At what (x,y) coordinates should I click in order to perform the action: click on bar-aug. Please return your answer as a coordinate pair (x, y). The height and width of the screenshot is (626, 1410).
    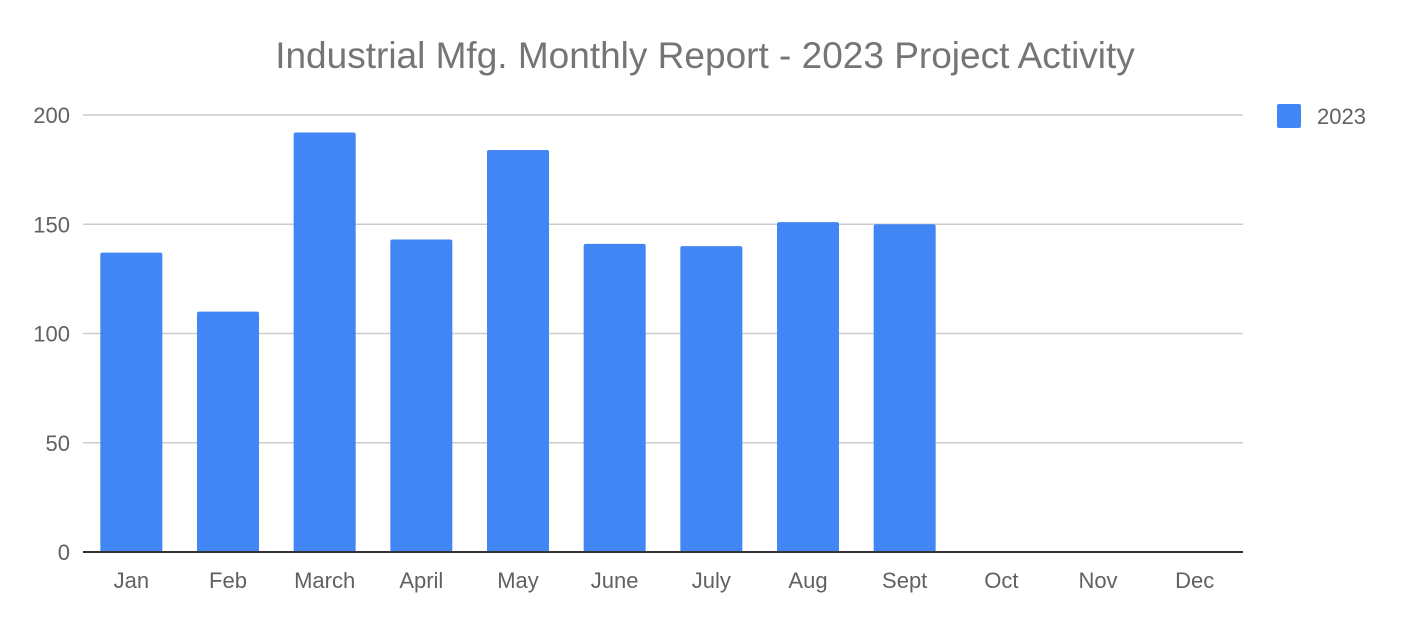
    Looking at the image, I should click on (808, 387).